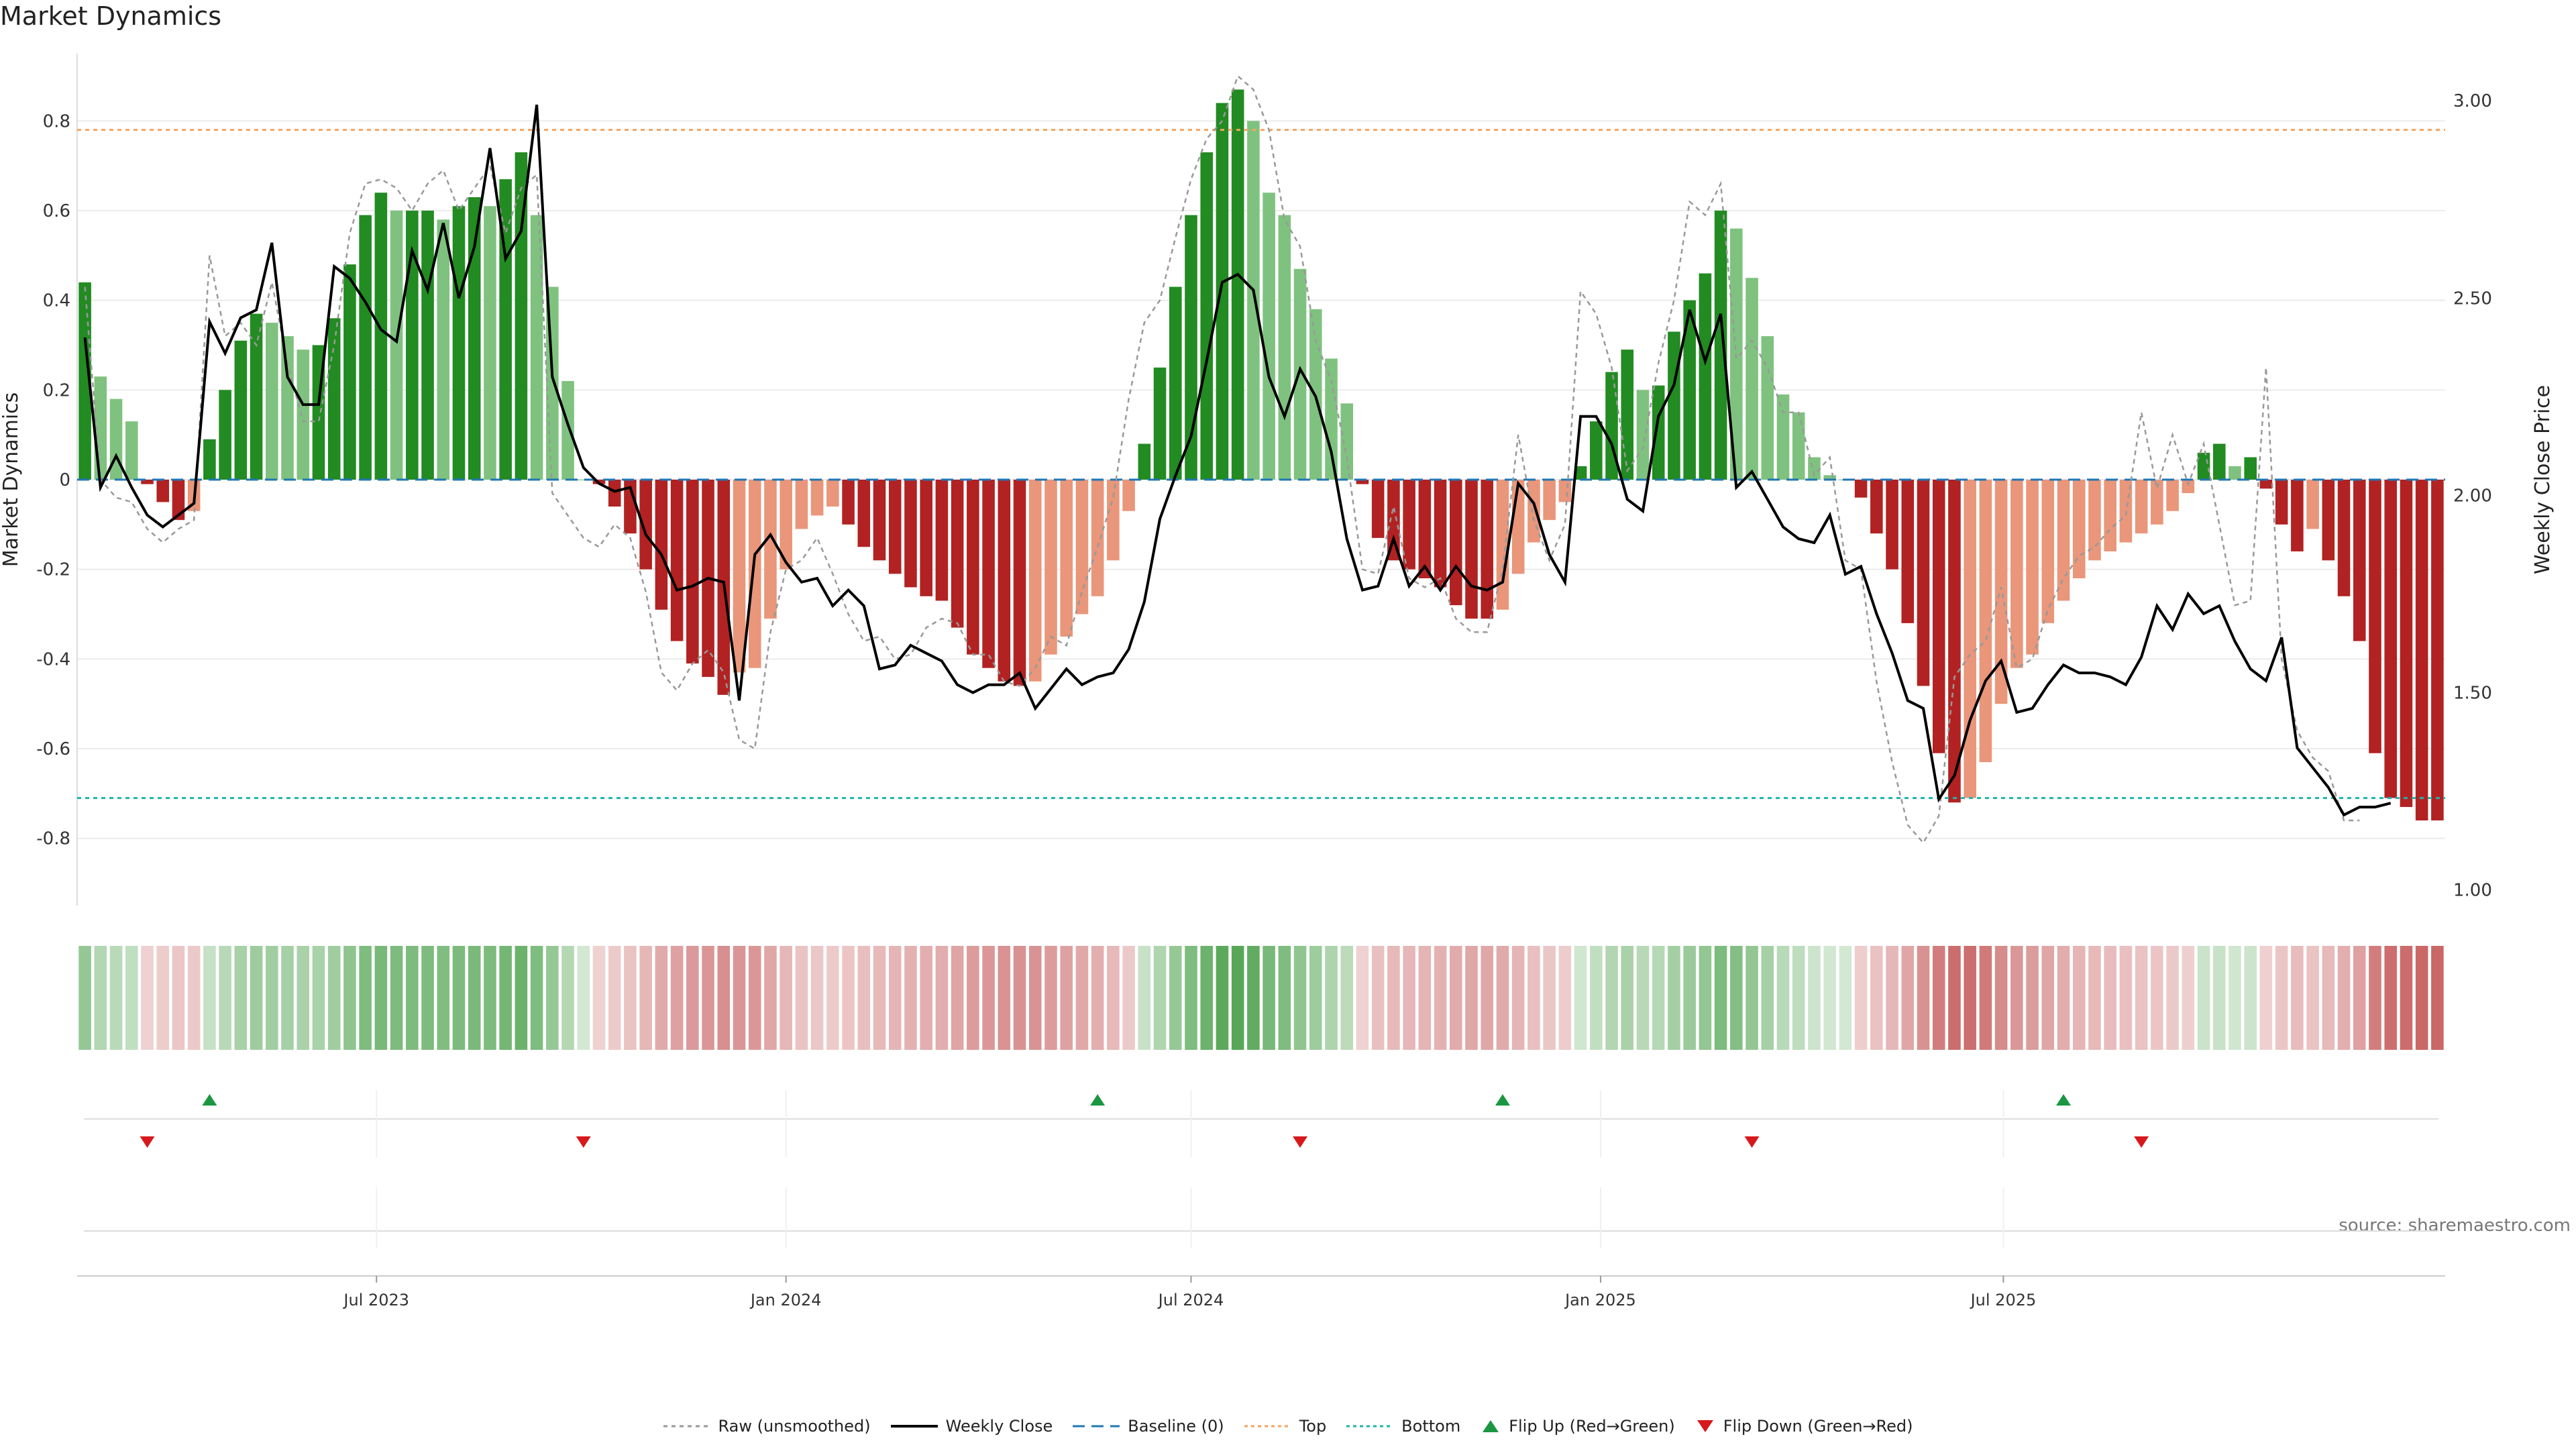  What do you see at coordinates (1705, 1426) in the screenshot?
I see `flip-down-icon` at bounding box center [1705, 1426].